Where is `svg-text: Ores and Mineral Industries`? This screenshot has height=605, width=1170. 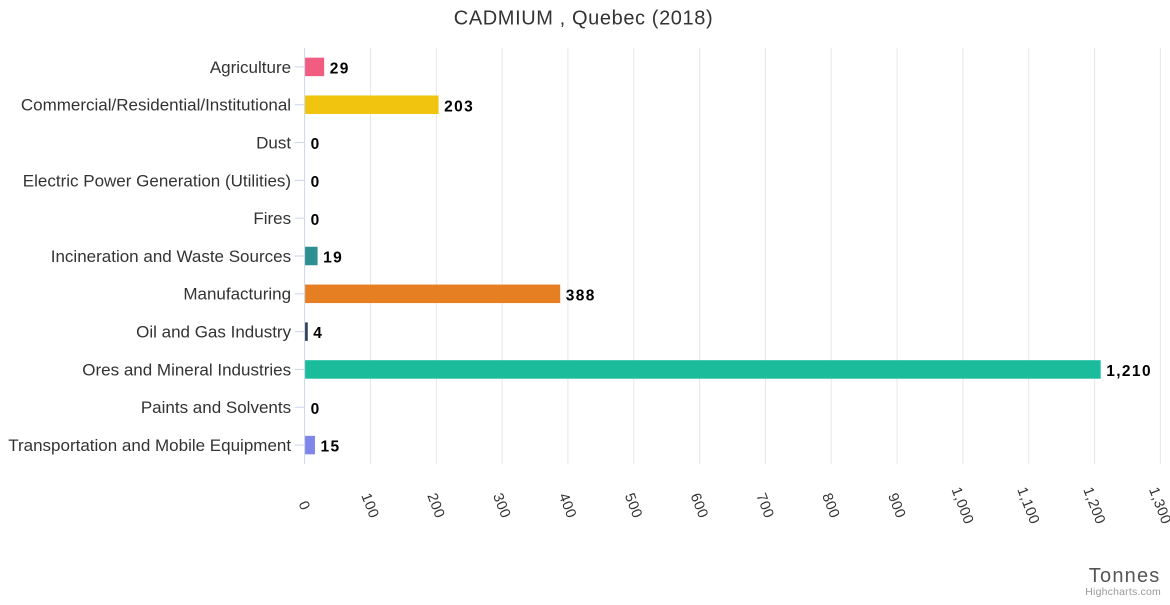 svg-text: Ores and Mineral Industries is located at coordinates (186, 369).